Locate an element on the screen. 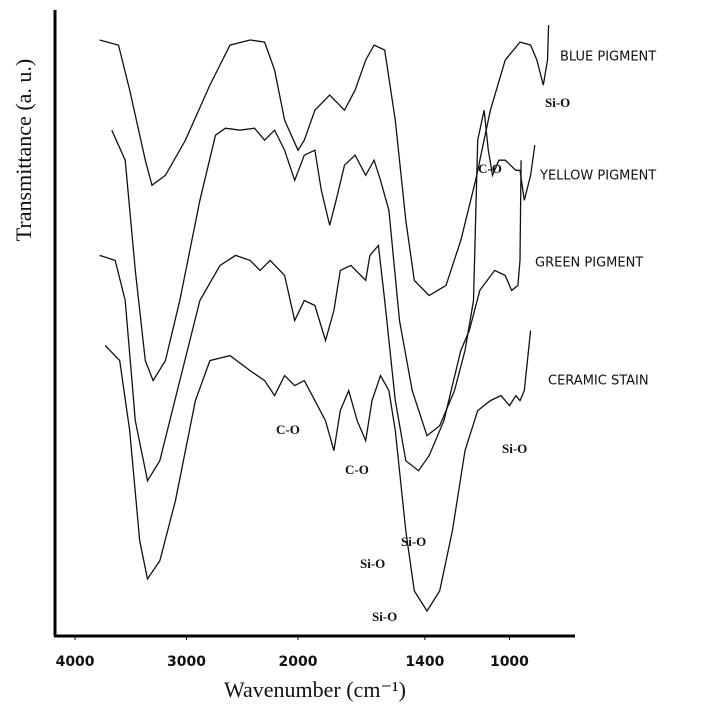  y-axis-label: Transmittance (a. u.) is located at coordinates (23, 150).